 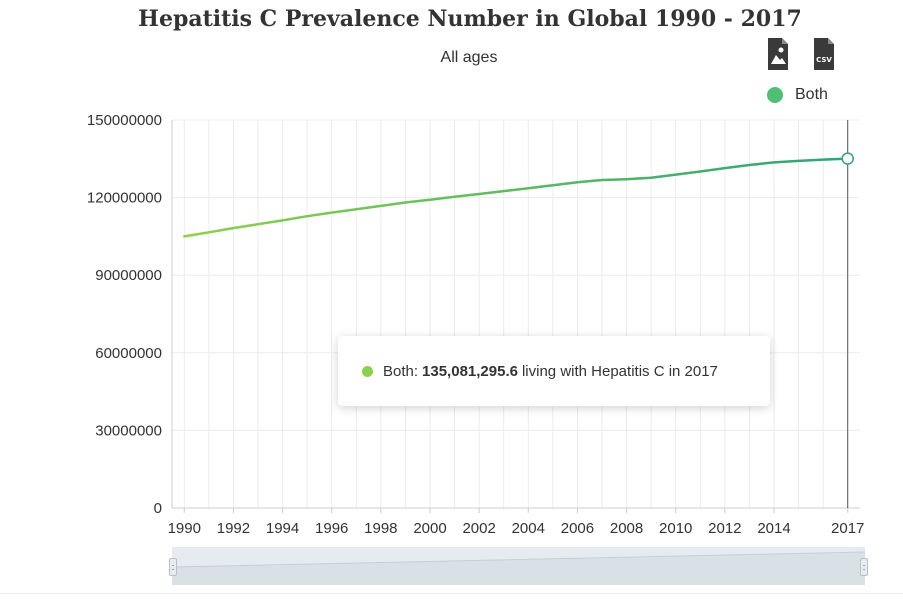 I want to click on x-tick-label: 2000, so click(x=429, y=528).